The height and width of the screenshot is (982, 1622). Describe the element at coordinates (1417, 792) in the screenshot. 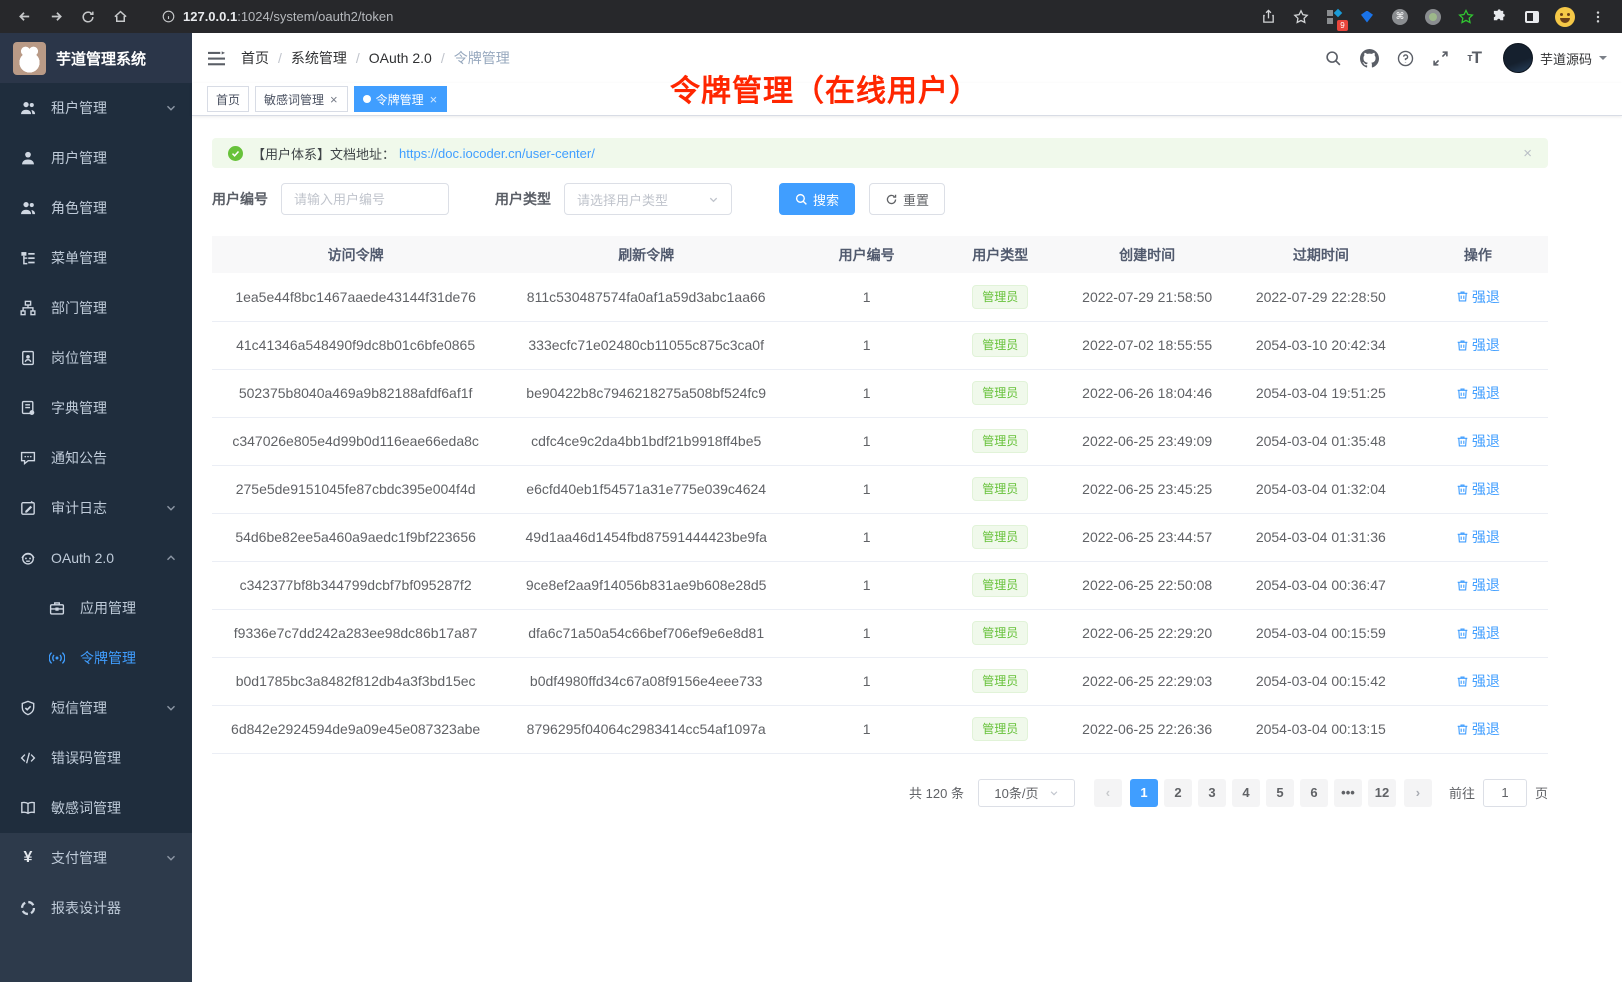

I see `next-page-button: ›` at that location.